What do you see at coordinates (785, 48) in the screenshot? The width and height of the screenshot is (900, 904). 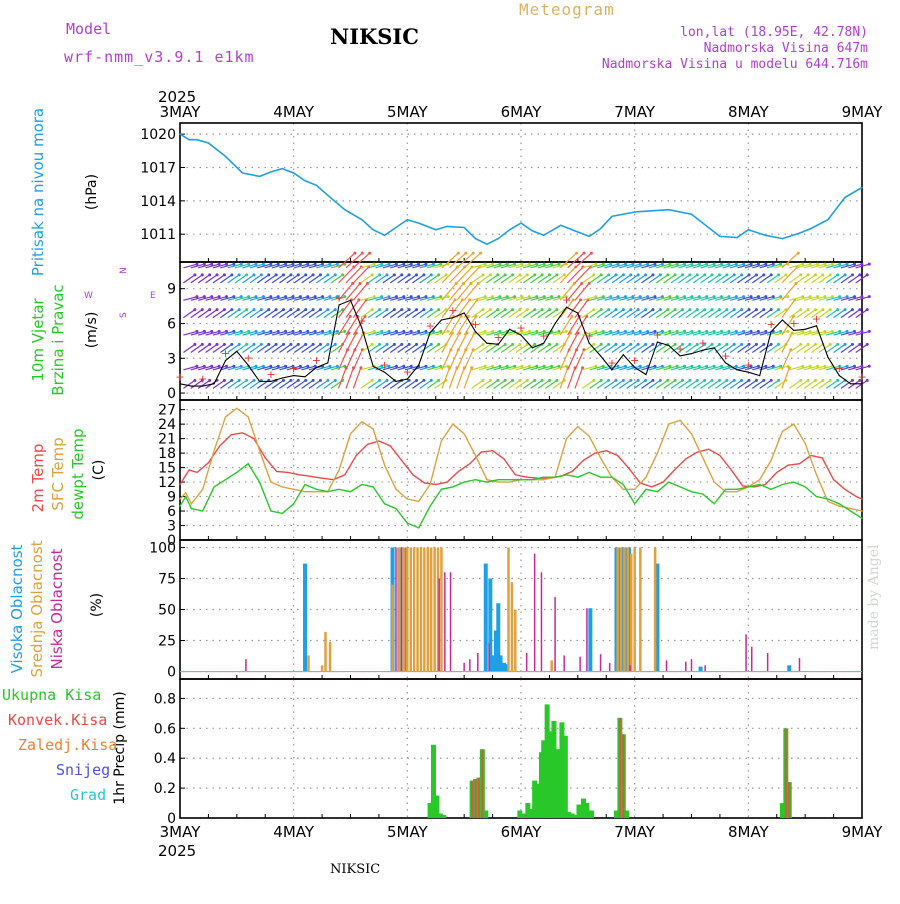 I see `elevation-text: Nadmorska Visina 647m` at bounding box center [785, 48].